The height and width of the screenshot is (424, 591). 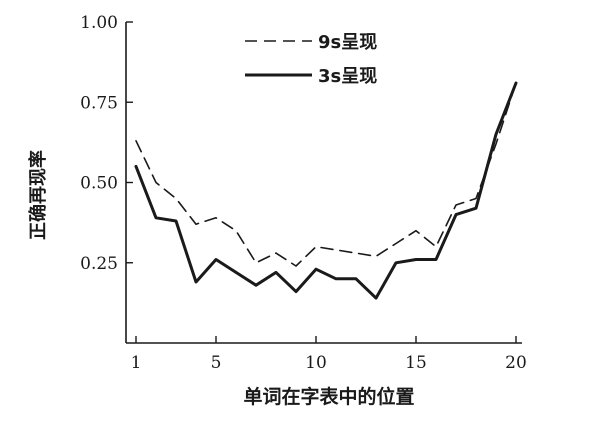 I want to click on y-tick-label: 0.25, so click(x=99, y=264).